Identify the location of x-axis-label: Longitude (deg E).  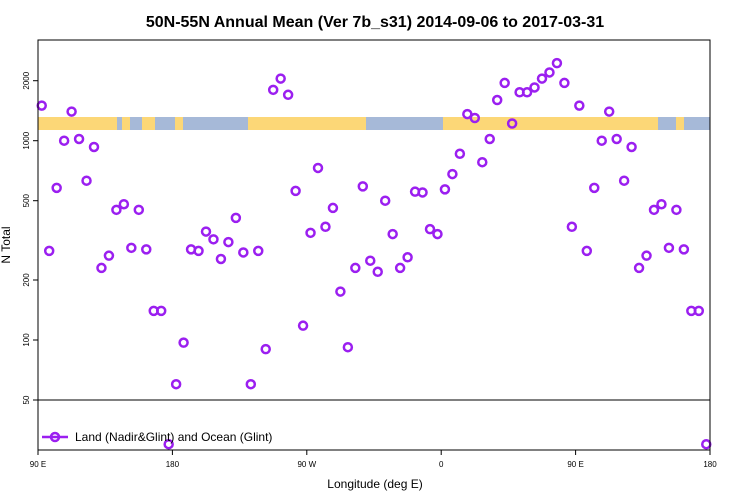
(374, 484).